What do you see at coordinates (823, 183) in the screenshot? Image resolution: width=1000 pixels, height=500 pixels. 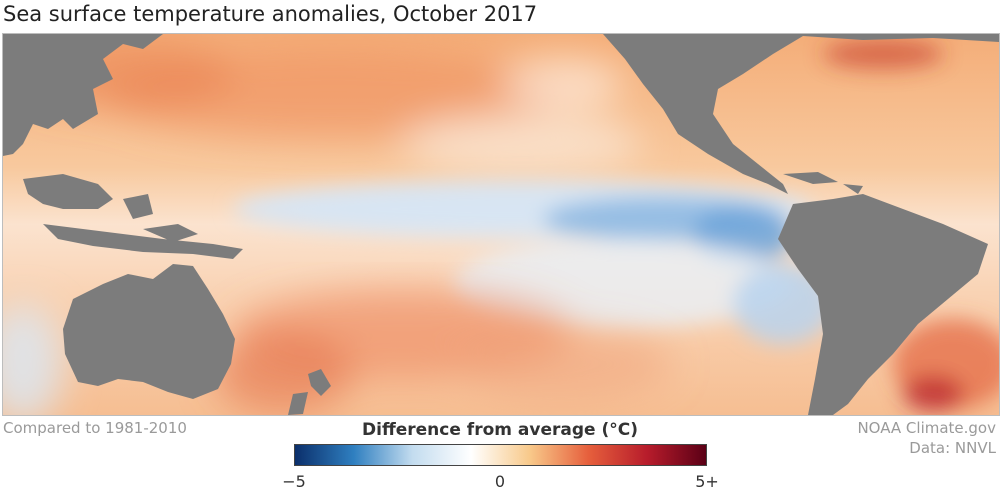 I see `caribbean` at bounding box center [823, 183].